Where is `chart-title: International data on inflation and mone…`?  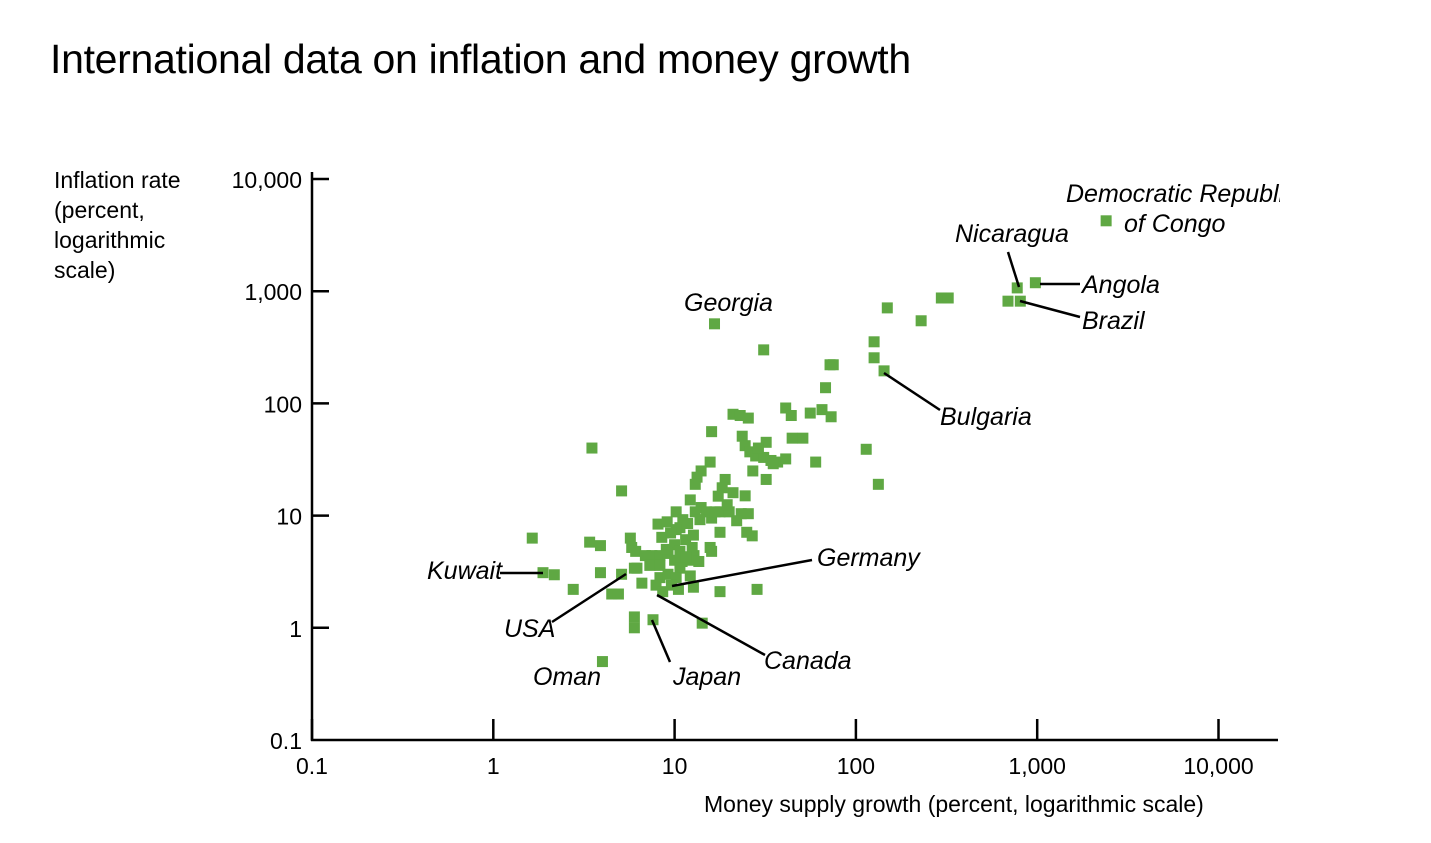 chart-title: International data on inflation and mone… is located at coordinates (480, 59).